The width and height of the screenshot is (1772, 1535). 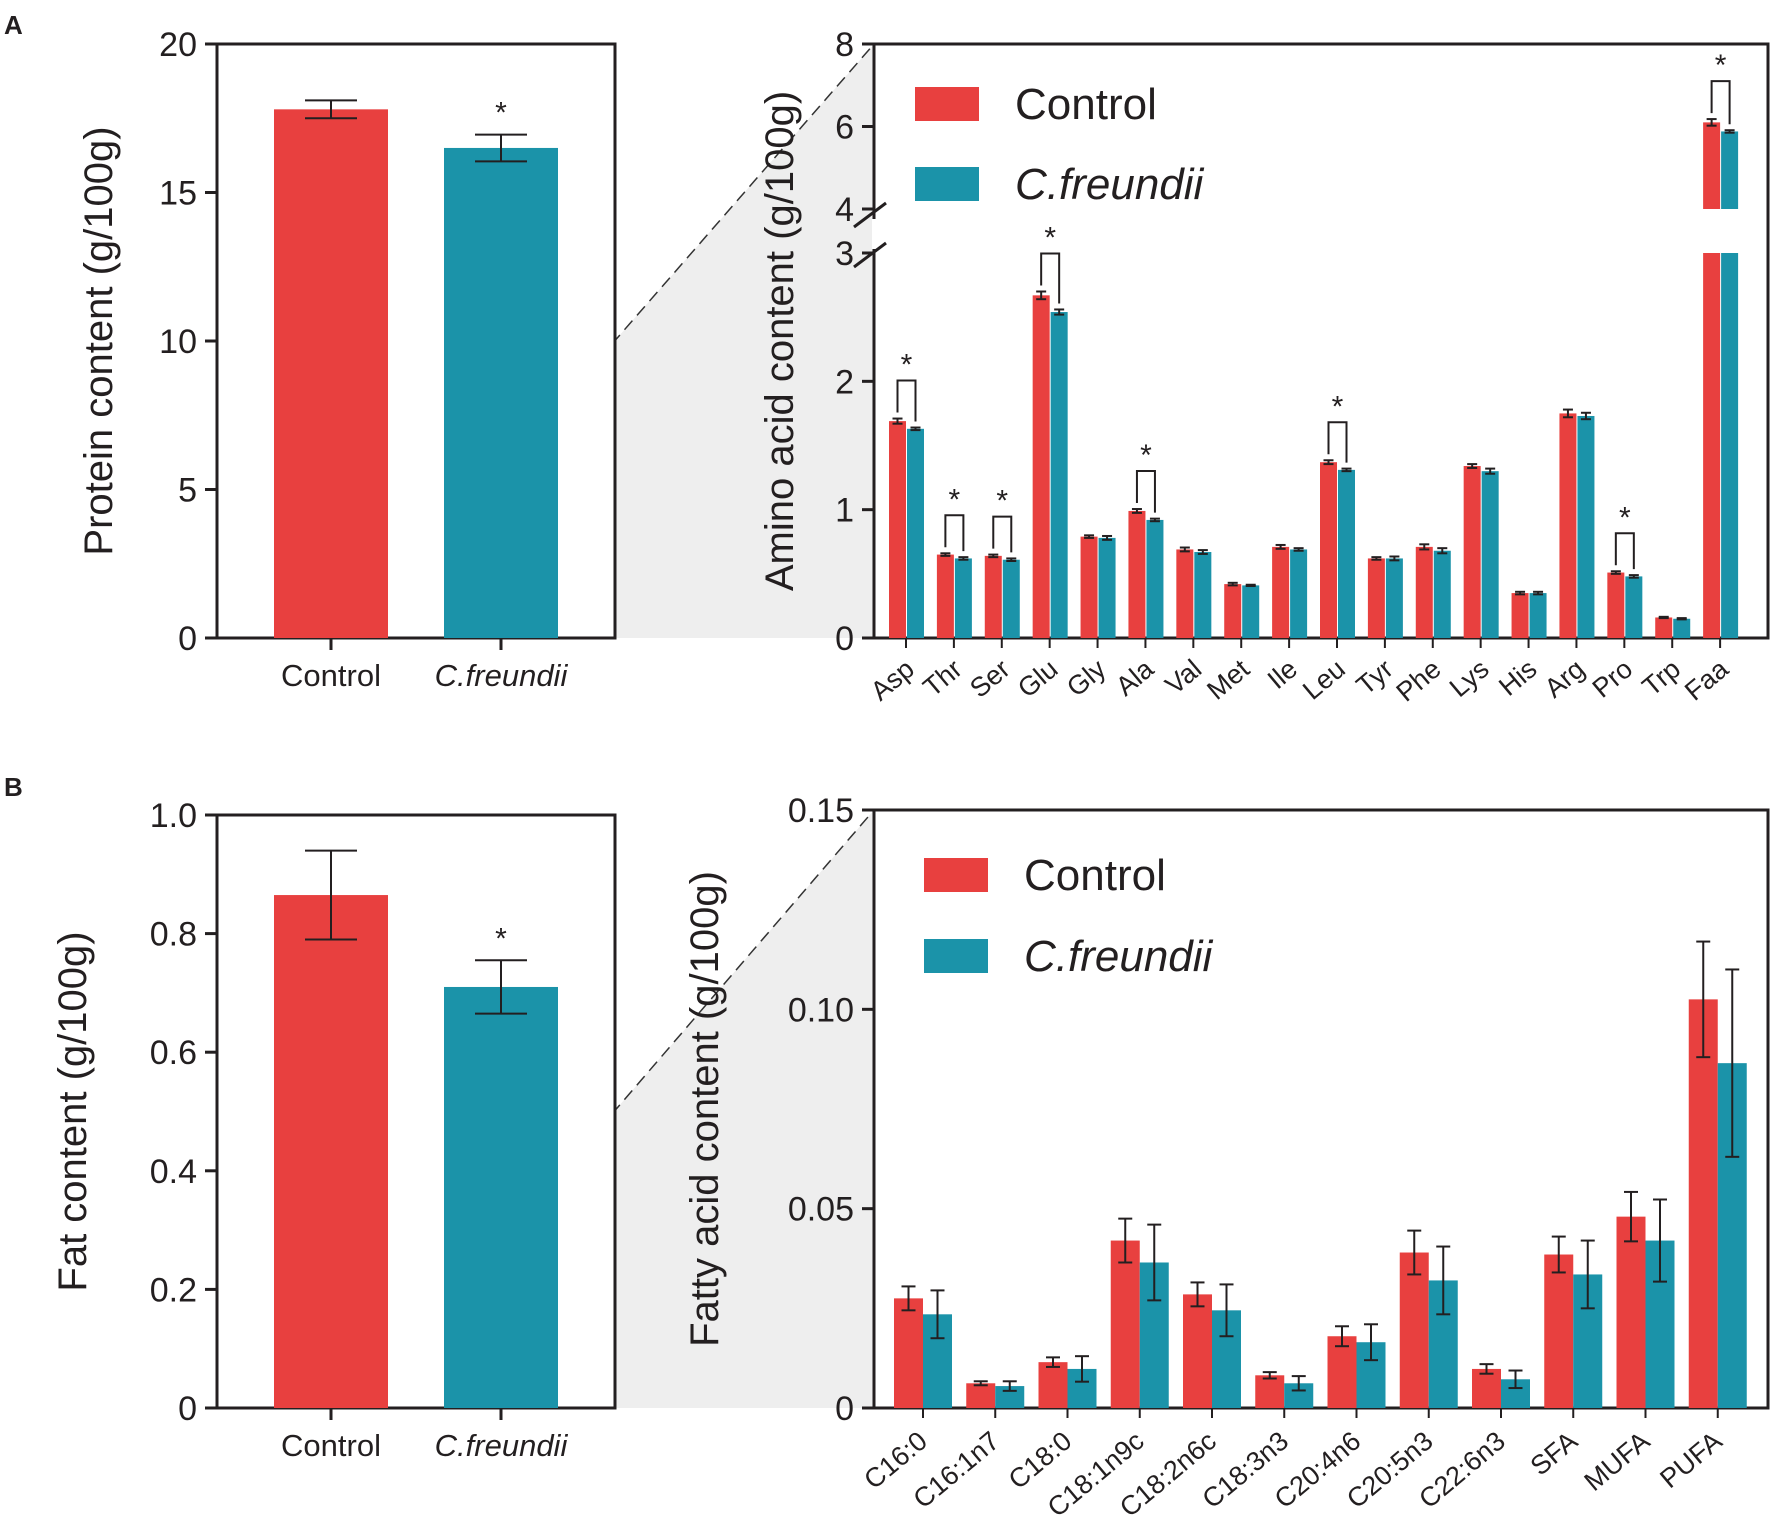 What do you see at coordinates (1517, 678) in the screenshot?
I see `x-tick-label: His` at bounding box center [1517, 678].